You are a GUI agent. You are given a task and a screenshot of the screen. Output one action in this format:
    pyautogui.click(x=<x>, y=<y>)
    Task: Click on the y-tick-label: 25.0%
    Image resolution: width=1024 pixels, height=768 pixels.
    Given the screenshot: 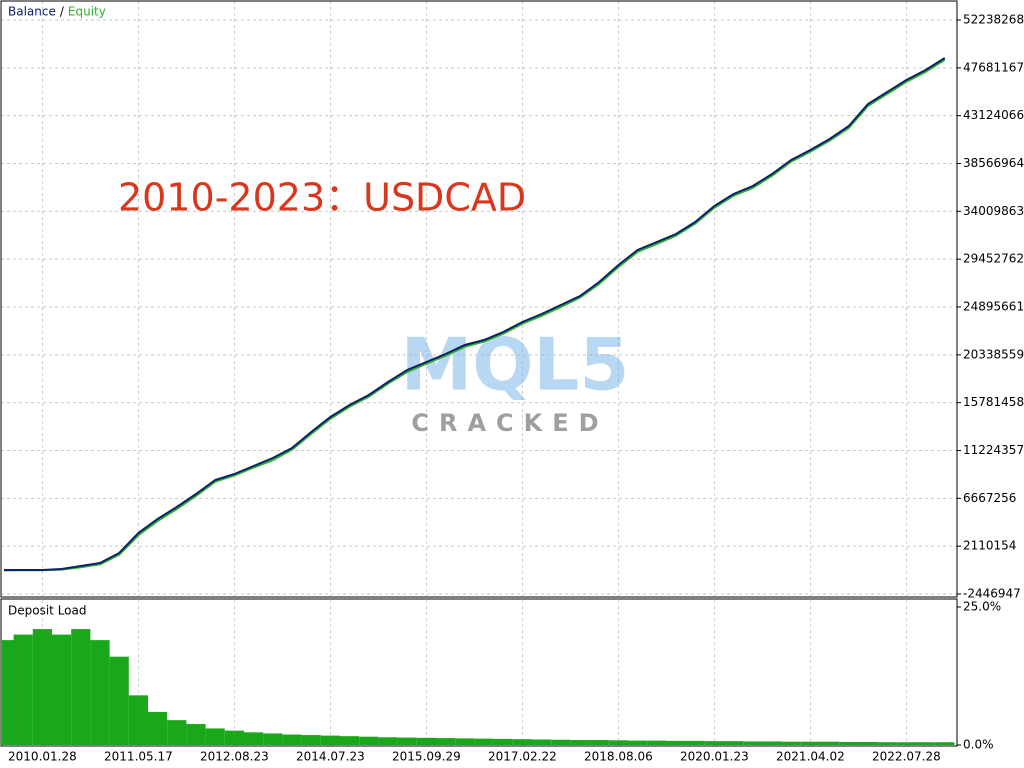 What is the action you would take?
    pyautogui.click(x=982, y=607)
    